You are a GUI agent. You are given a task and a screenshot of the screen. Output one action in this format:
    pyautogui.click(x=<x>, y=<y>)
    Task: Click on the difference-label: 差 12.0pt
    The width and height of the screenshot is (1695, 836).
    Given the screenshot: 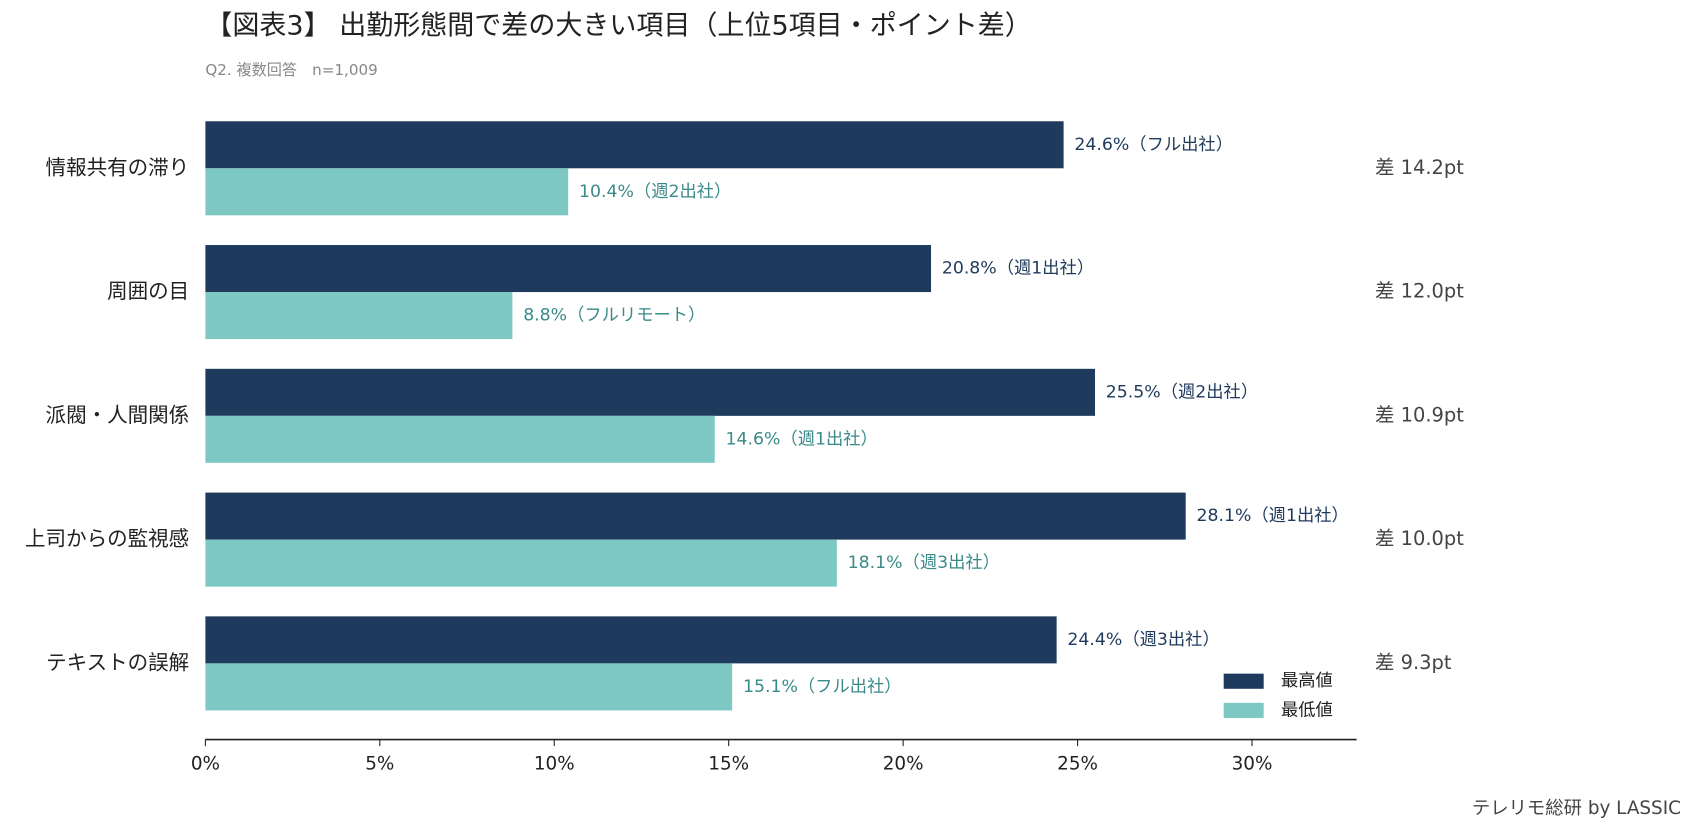 What is the action you would take?
    pyautogui.click(x=1419, y=291)
    